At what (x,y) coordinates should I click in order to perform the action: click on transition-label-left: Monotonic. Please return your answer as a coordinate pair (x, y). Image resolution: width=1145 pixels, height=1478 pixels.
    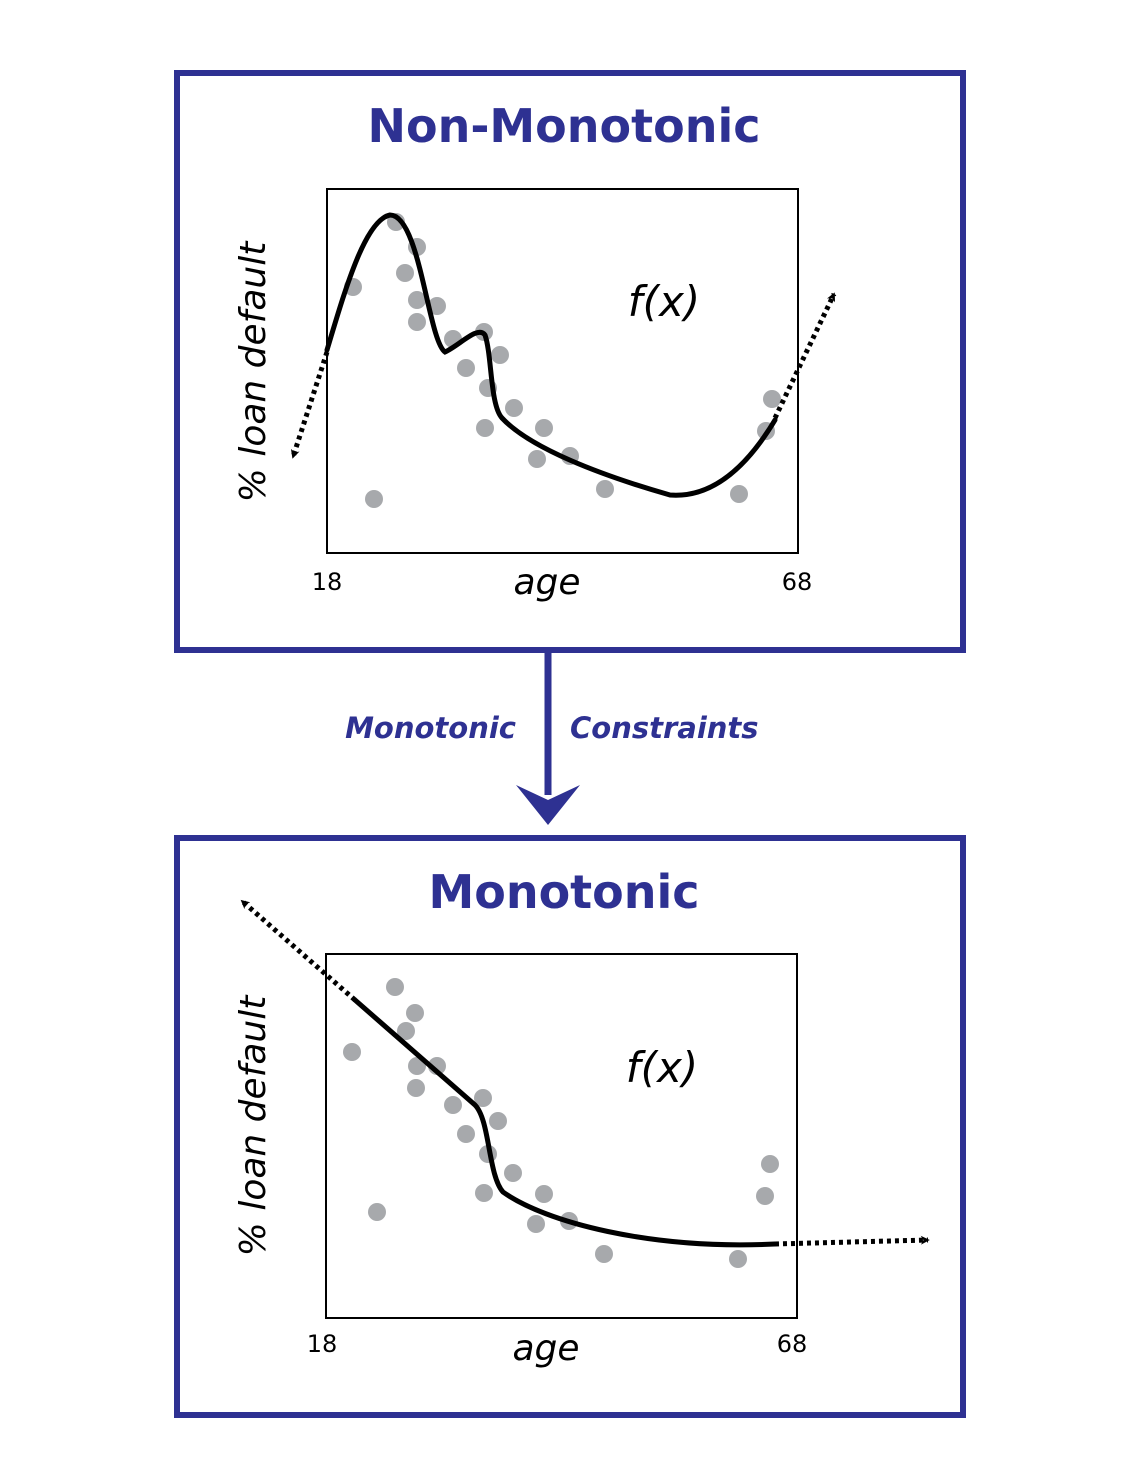
    Looking at the image, I should click on (430, 728).